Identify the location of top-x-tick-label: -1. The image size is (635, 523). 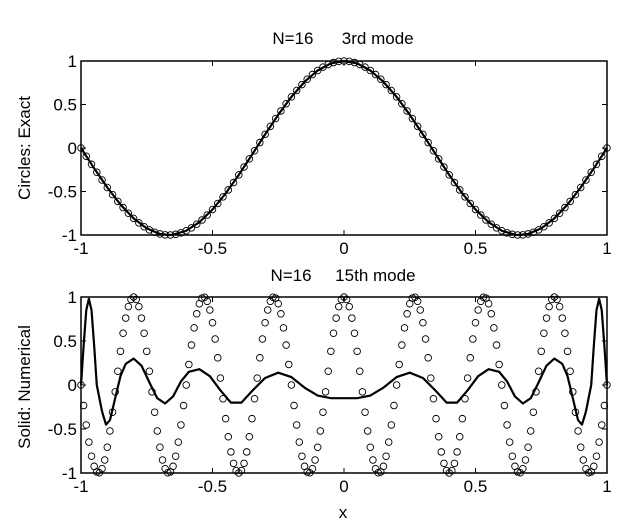
(80, 248).